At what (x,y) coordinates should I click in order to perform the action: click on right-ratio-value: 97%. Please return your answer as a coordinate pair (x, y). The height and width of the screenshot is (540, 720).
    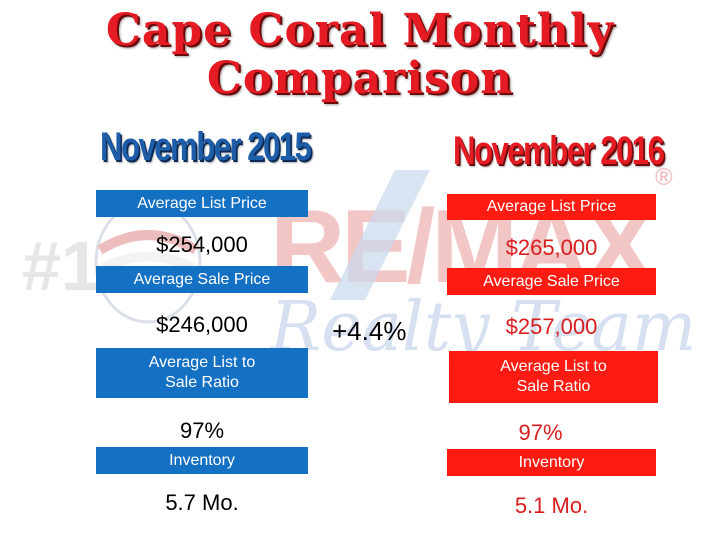
    Looking at the image, I should click on (540, 432).